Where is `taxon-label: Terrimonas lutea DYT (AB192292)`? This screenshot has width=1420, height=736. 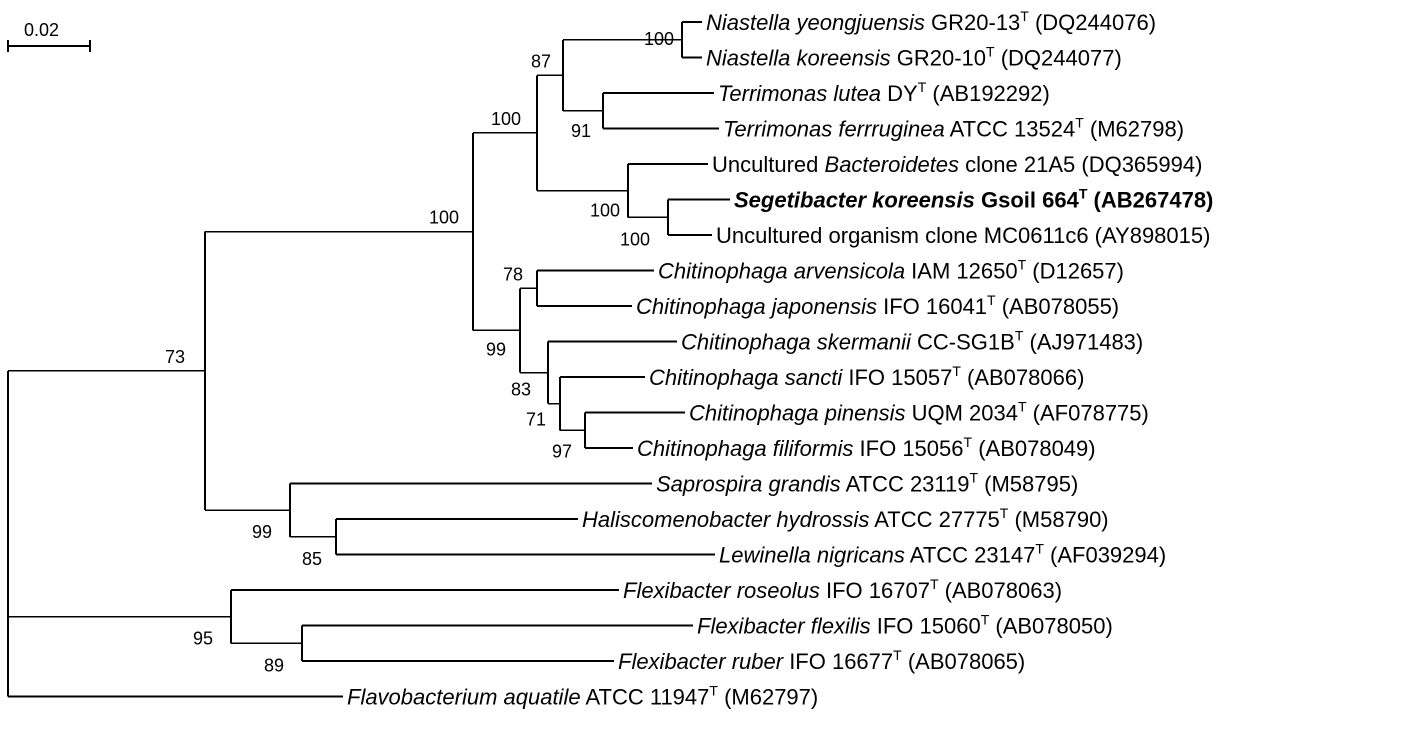 taxon-label: Terrimonas lutea DYT (AB192292) is located at coordinates (884, 92).